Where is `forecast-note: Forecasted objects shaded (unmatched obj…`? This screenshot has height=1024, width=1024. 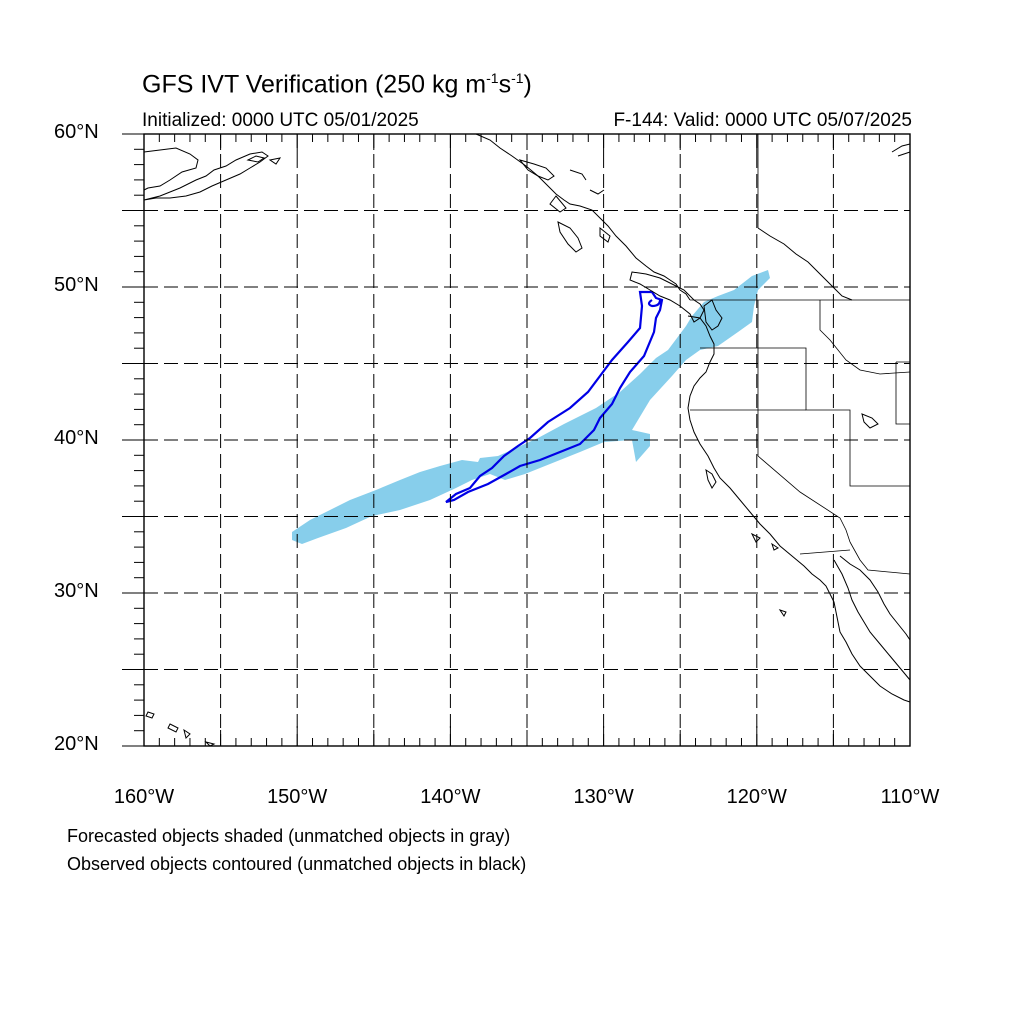 forecast-note: Forecasted objects shaded (unmatched obj… is located at coordinates (289, 836).